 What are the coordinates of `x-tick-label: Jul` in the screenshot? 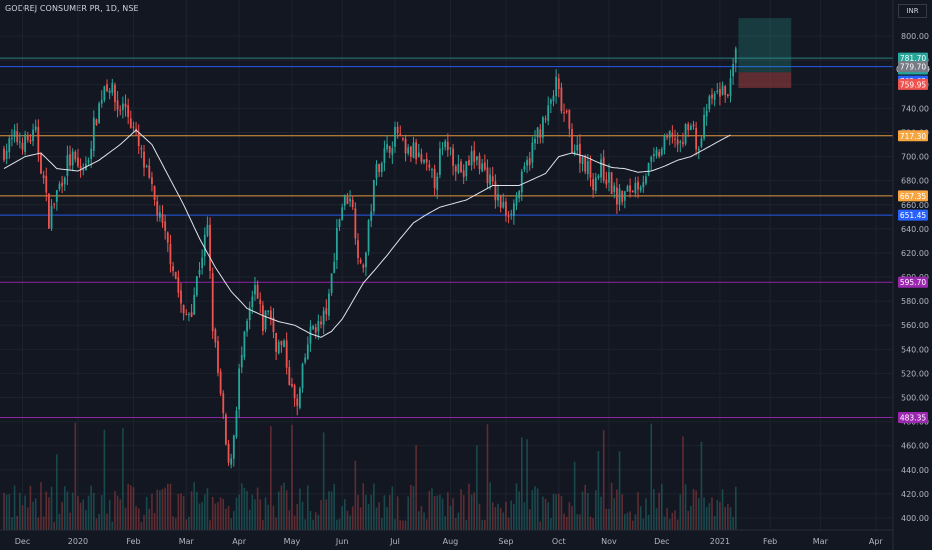 It's located at (394, 541).